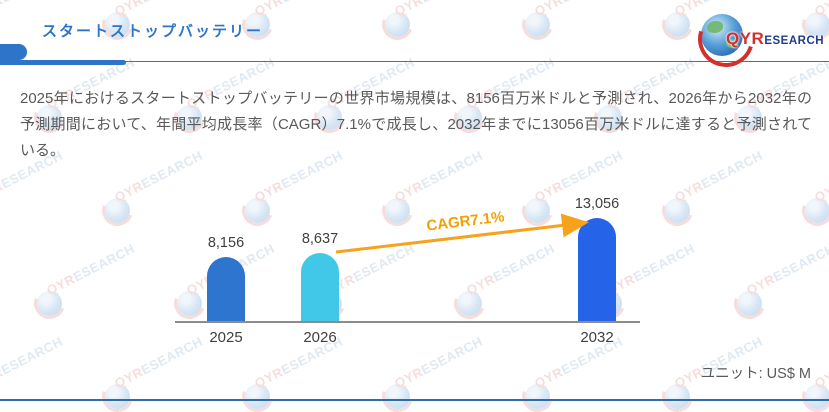  I want to click on unit-label: ユニット: US$ M, so click(755, 374).